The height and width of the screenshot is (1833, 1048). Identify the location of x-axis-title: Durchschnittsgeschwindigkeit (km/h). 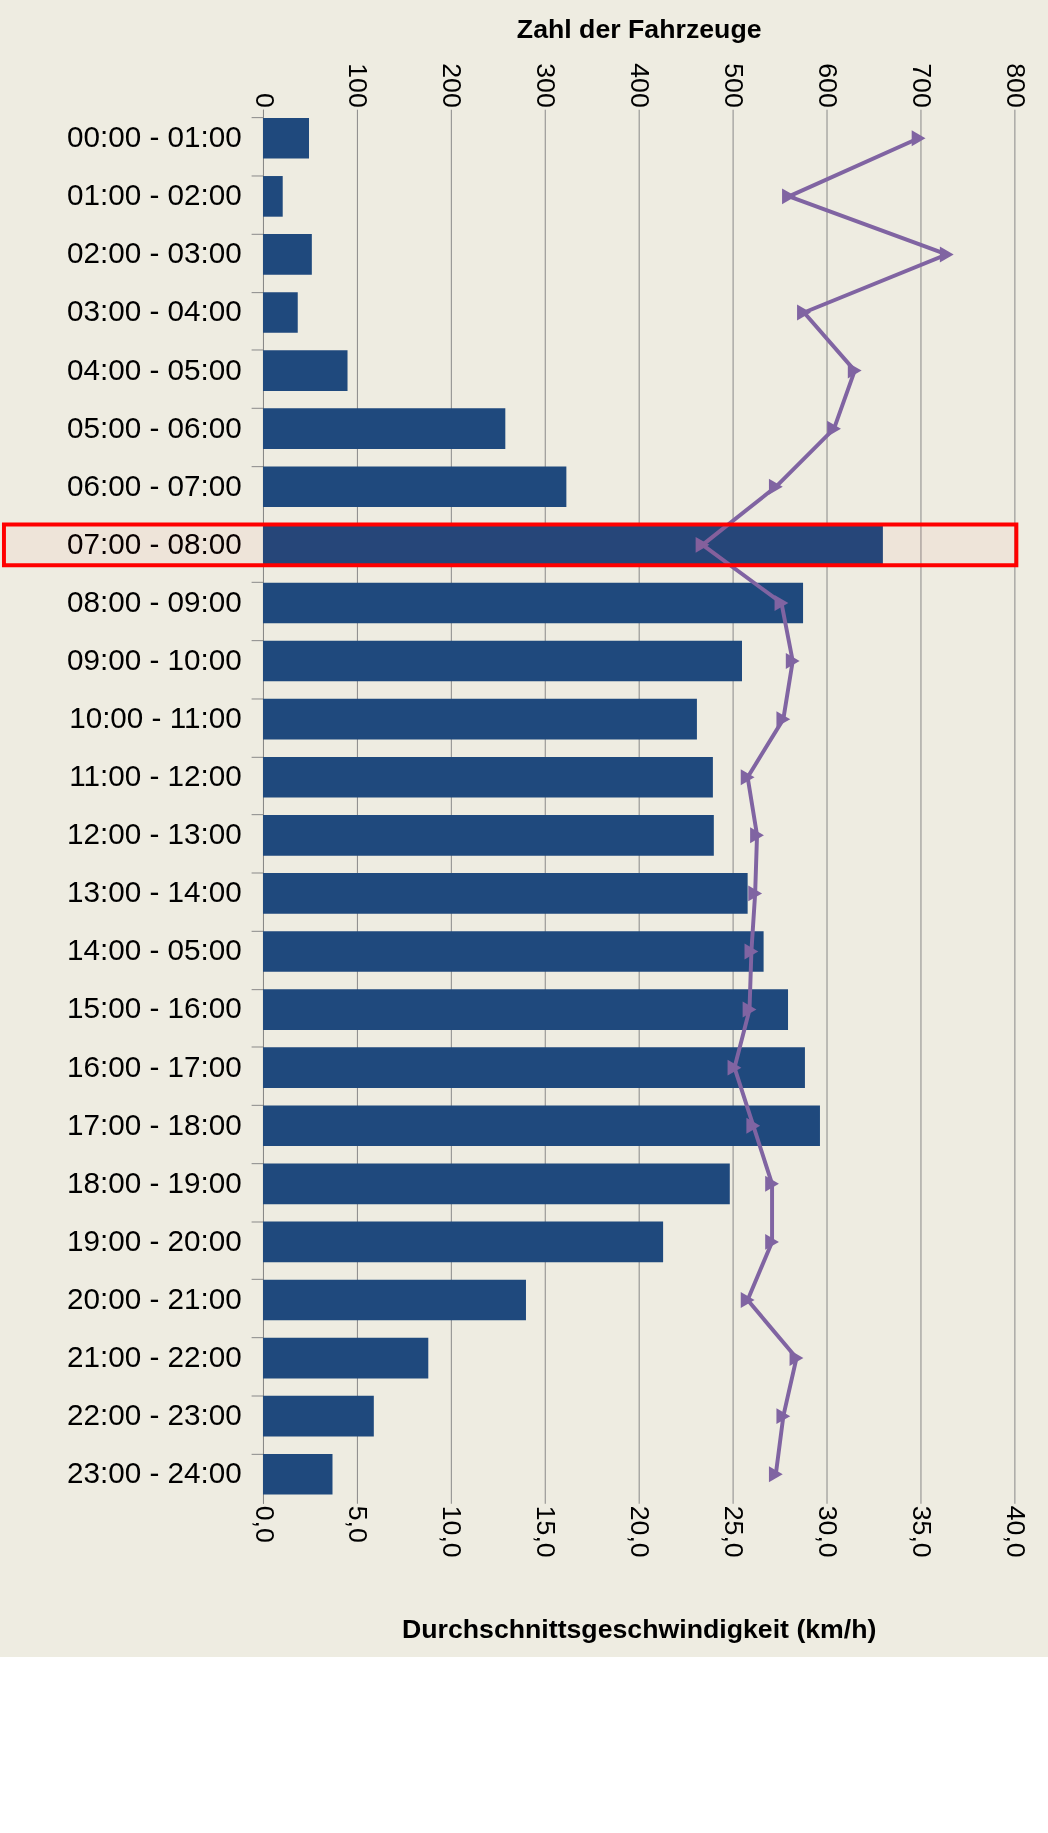
(639, 1628).